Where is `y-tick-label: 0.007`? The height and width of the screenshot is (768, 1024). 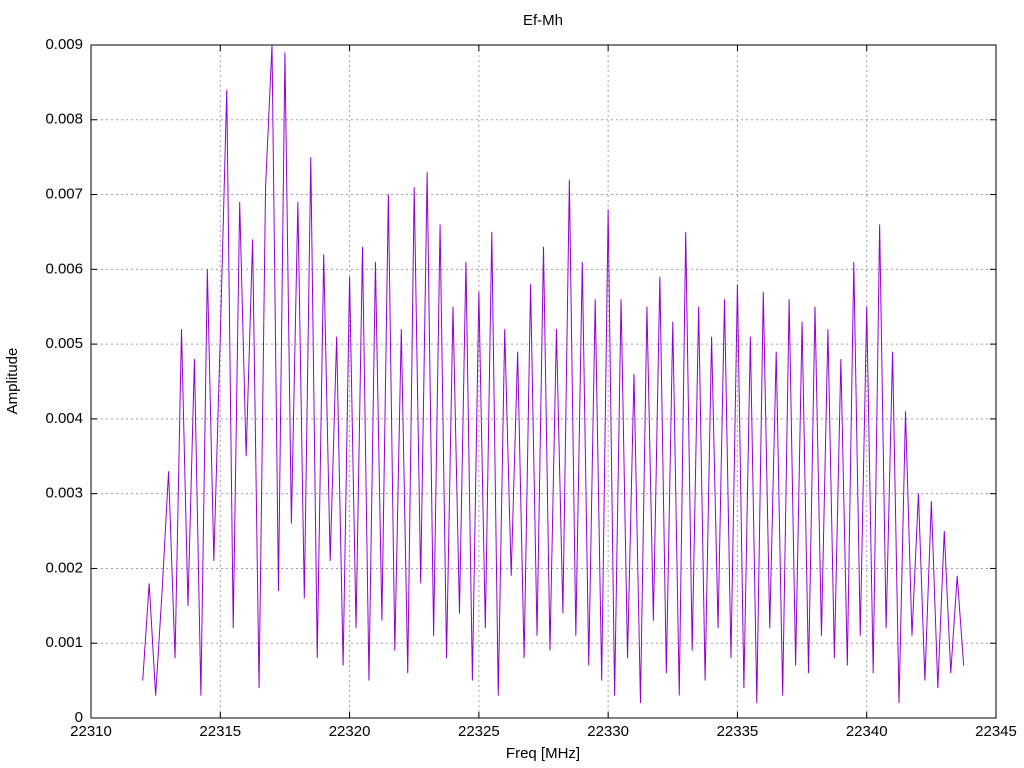 y-tick-label: 0.007 is located at coordinates (64, 194).